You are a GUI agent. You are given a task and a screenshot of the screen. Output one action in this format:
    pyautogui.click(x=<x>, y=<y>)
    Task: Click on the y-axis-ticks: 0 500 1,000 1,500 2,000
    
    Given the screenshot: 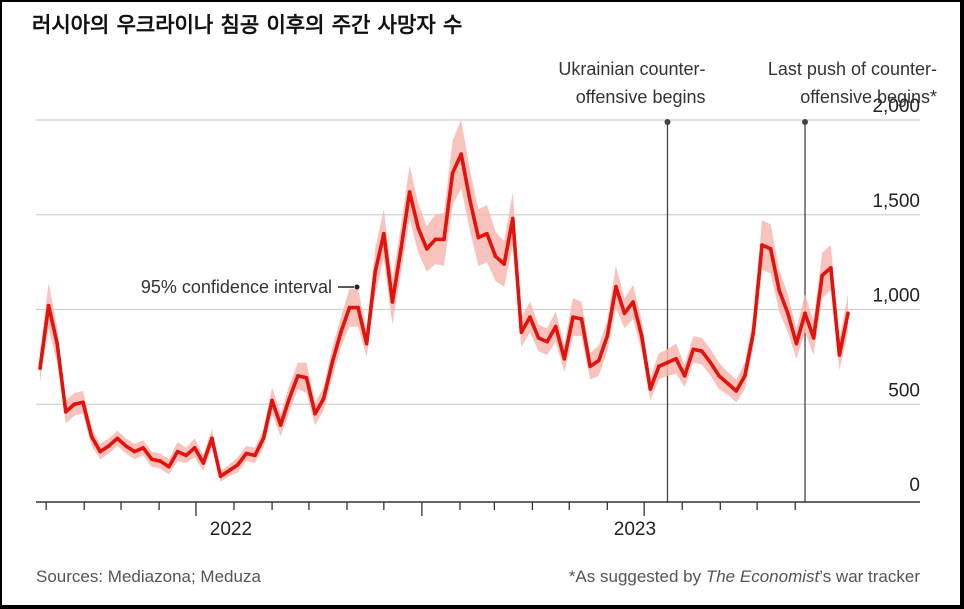 What is the action you would take?
    pyautogui.click(x=896, y=296)
    